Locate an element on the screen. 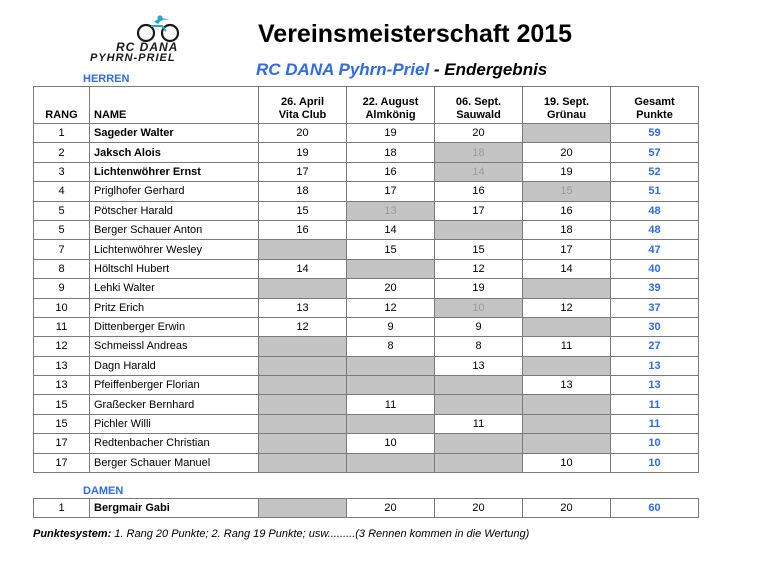 The width and height of the screenshot is (780, 566). rank-cell: 12 is located at coordinates (61, 346).